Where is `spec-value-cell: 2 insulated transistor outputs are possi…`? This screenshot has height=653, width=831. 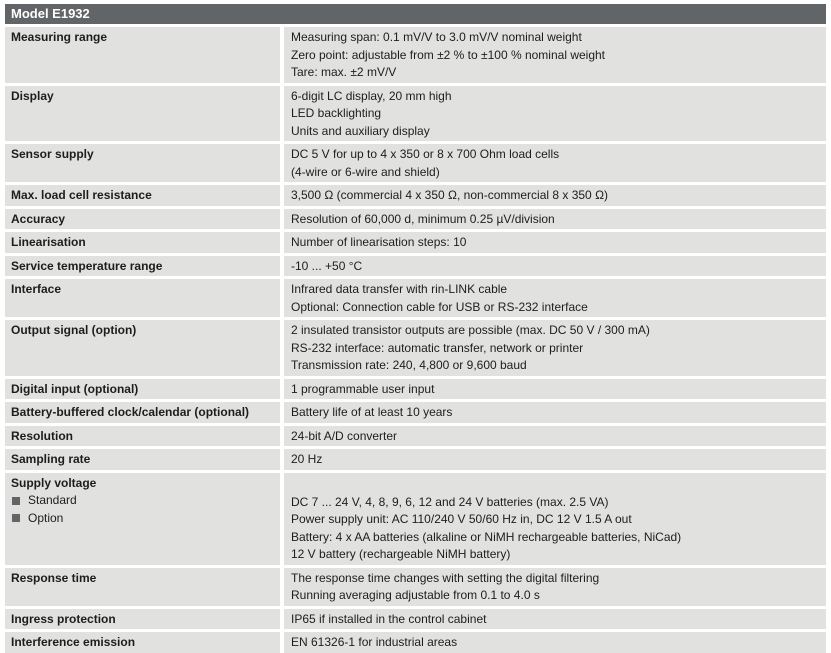
spec-value-cell: 2 insulated transistor outputs are possi… is located at coordinates (555, 348).